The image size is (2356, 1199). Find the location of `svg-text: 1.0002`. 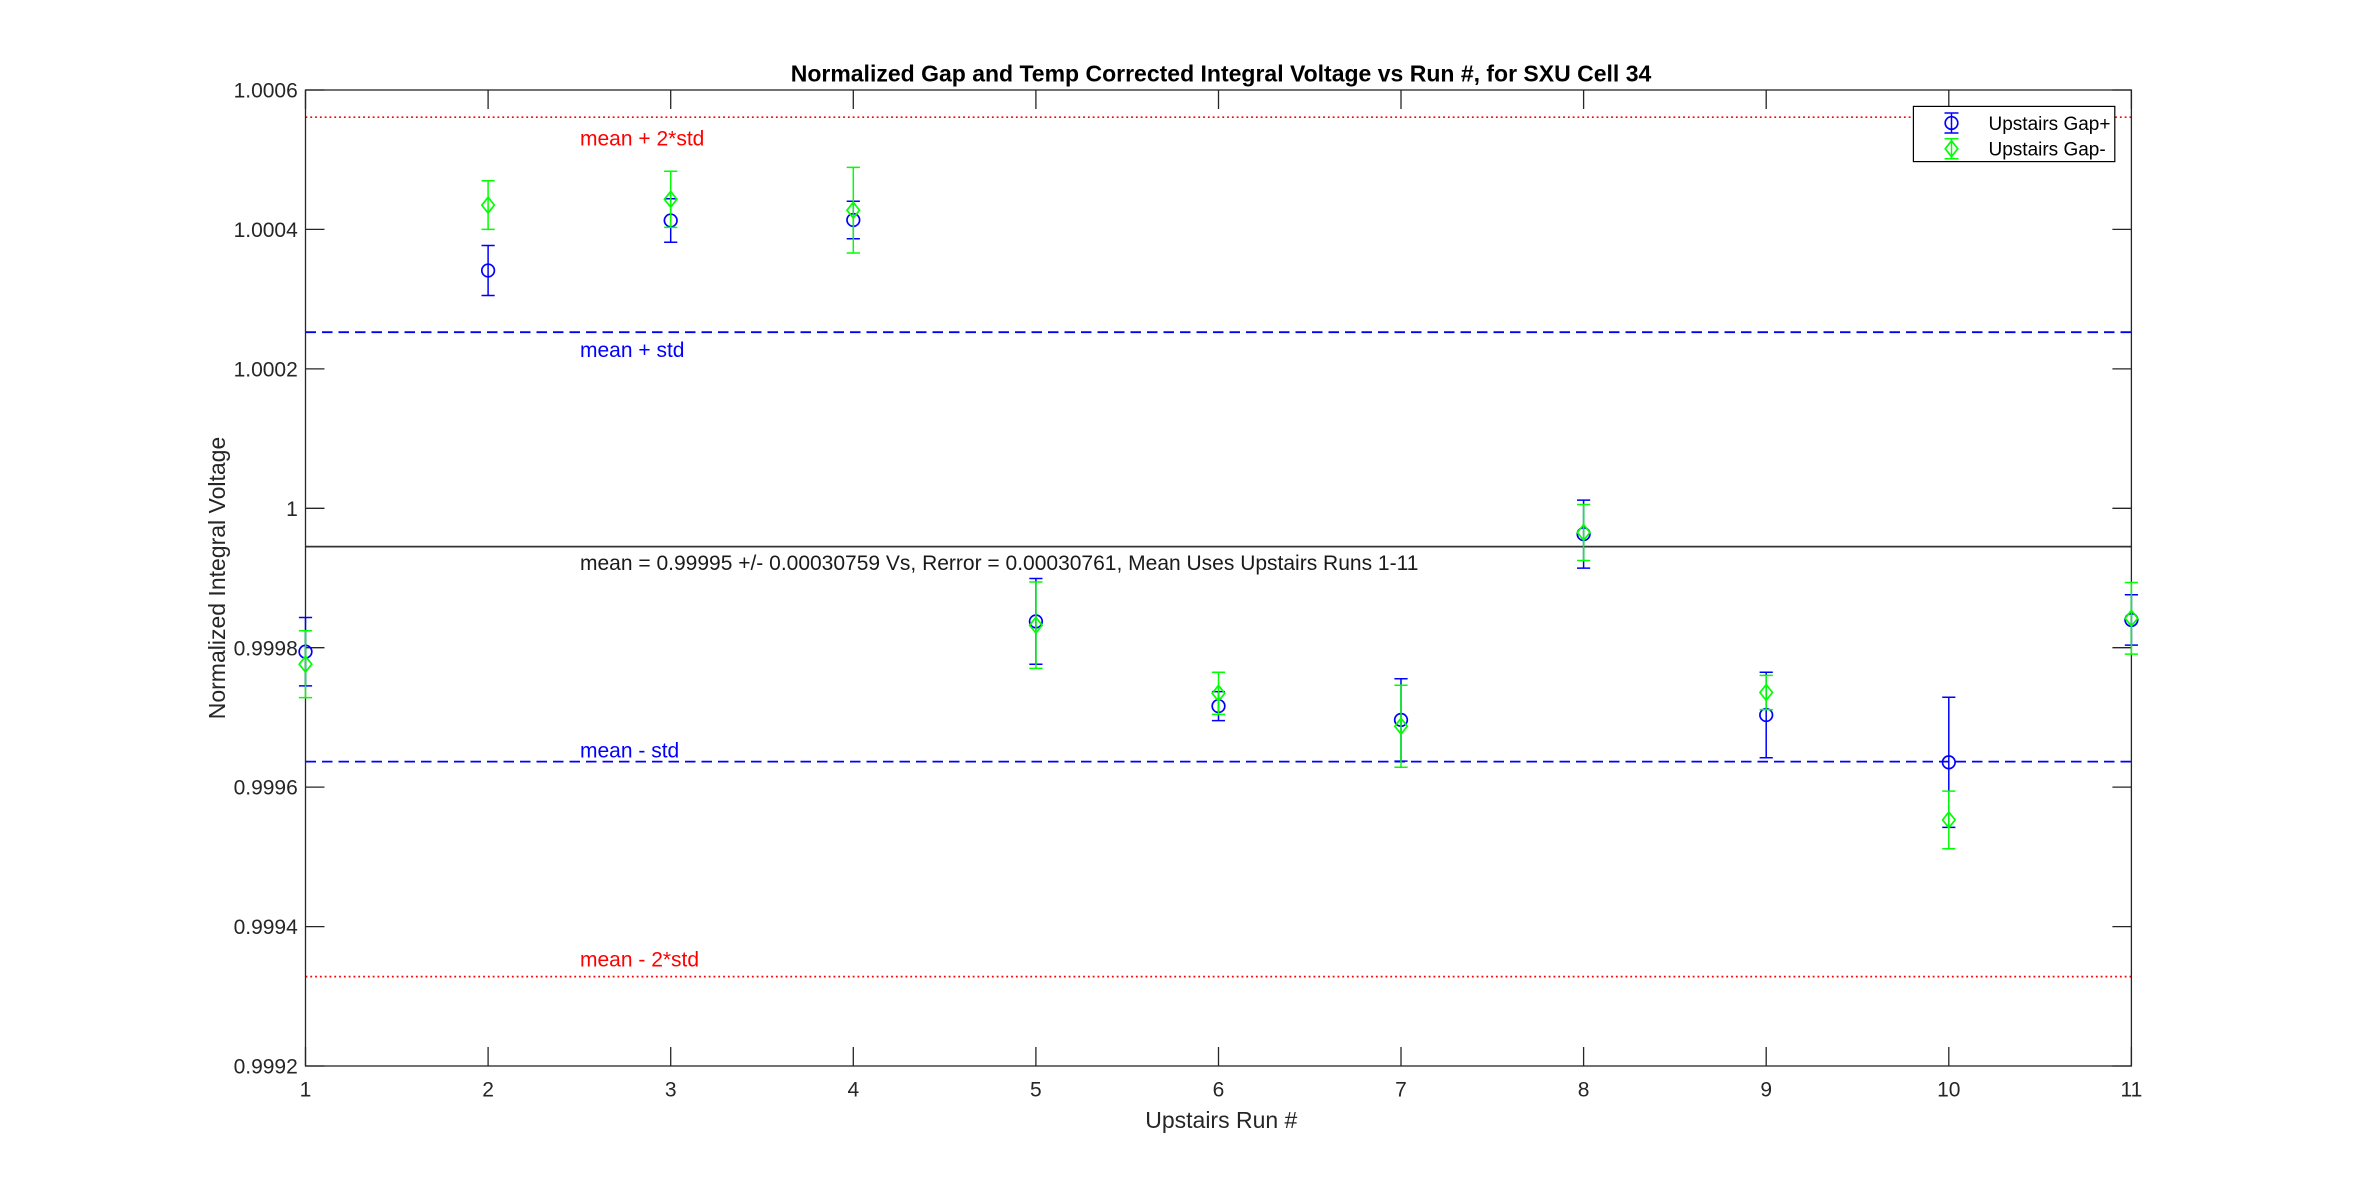

svg-text: 1.0002 is located at coordinates (266, 370).